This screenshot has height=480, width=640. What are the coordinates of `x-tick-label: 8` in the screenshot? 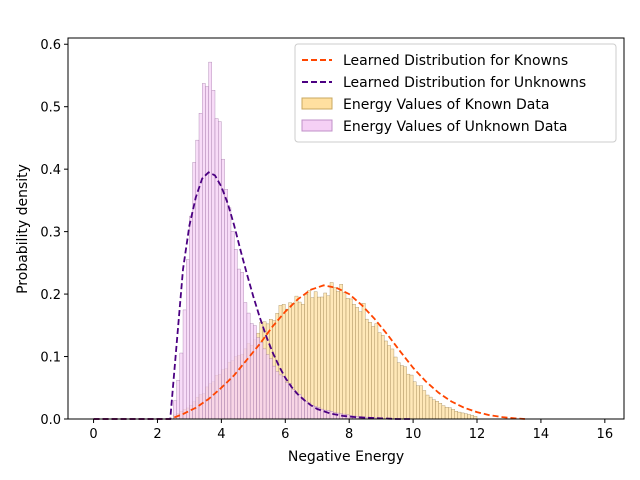 It's located at (349, 434).